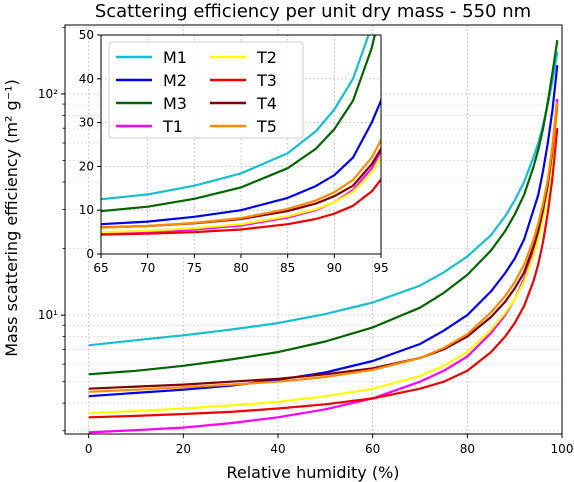  I want to click on inset-series-line-t5, so click(241, 182).